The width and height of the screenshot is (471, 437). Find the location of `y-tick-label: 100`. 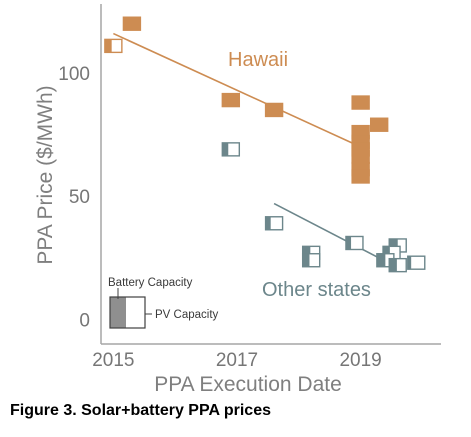

y-tick-label: 100 is located at coordinates (74, 74).